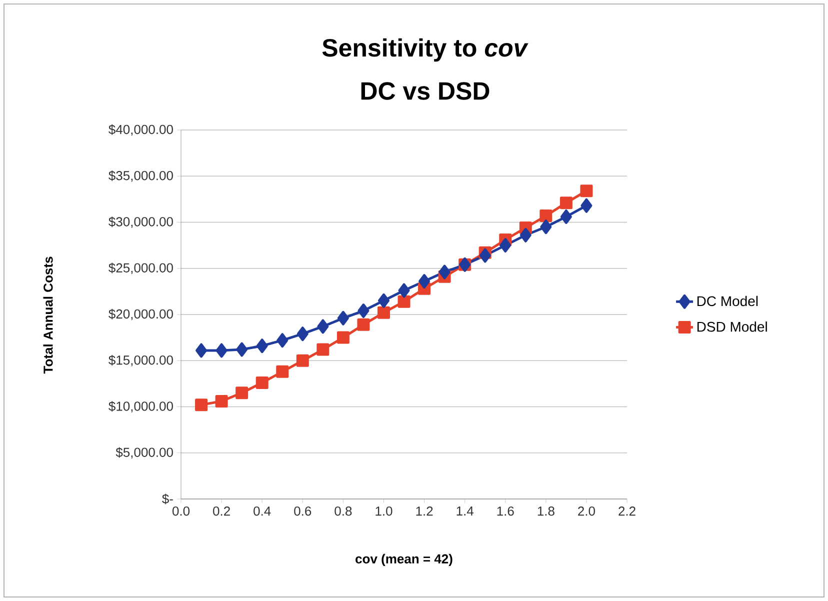  Describe the element at coordinates (140, 406) in the screenshot. I see `y-tick-label: $10,000.00` at that location.